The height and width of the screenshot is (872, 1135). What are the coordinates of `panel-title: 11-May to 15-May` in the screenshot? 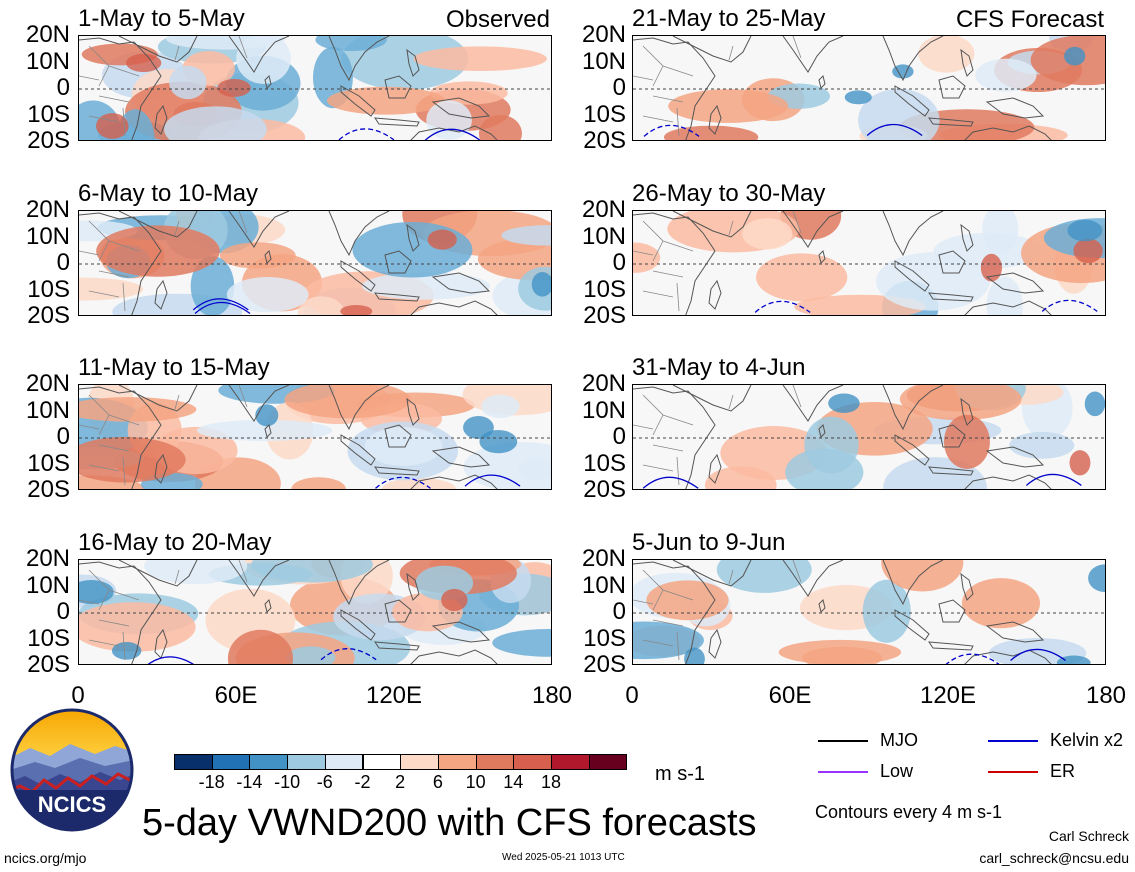 It's located at (174, 367).